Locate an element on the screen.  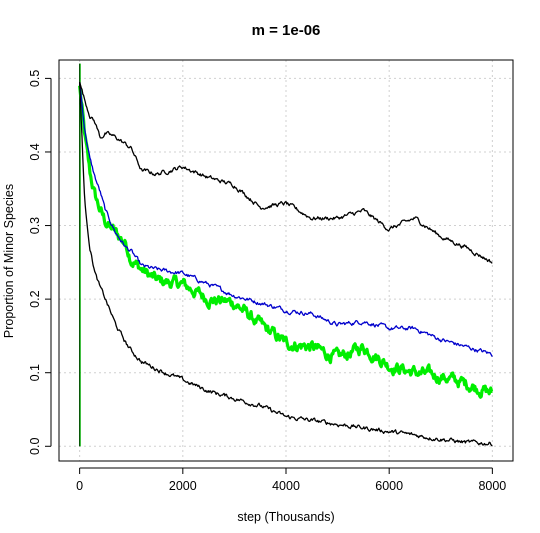
x-tick-label-1: 2000 is located at coordinates (183, 486).